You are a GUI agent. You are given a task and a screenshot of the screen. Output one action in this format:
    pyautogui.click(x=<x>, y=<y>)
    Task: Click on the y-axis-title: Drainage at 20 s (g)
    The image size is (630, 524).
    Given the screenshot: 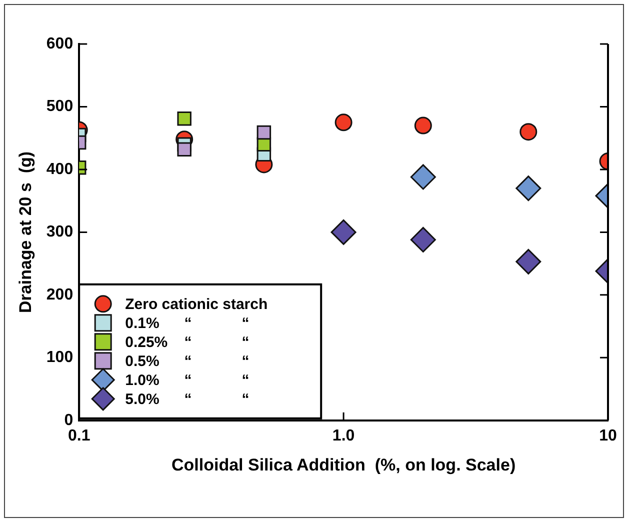 What is the action you would take?
    pyautogui.click(x=25, y=232)
    